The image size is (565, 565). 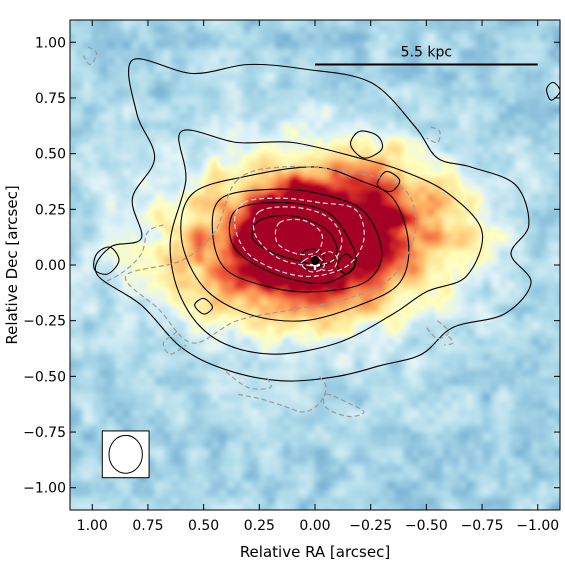 I want to click on y-tick-label: 0.25, so click(x=50, y=210).